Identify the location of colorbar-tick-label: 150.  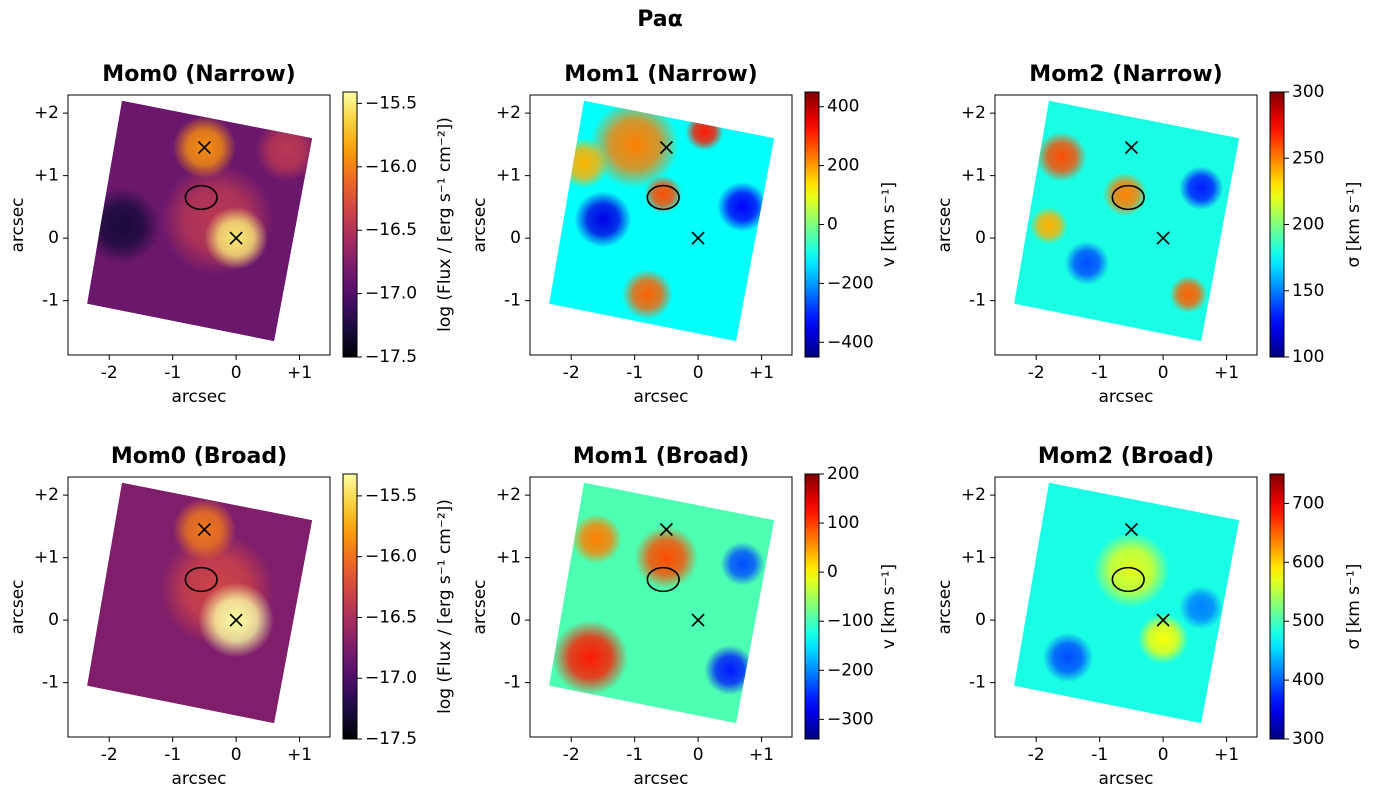
(1308, 291).